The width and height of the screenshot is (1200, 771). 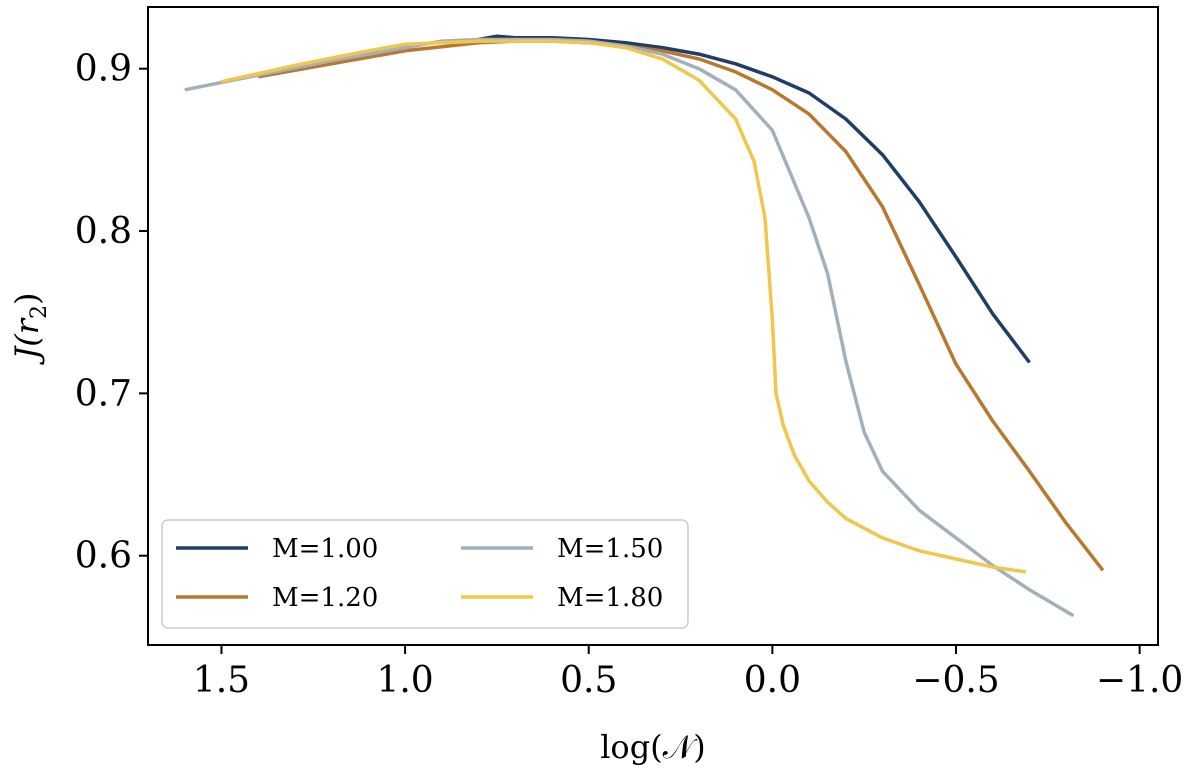 What do you see at coordinates (610, 598) in the screenshot?
I see `legend-label: M=1.80` at bounding box center [610, 598].